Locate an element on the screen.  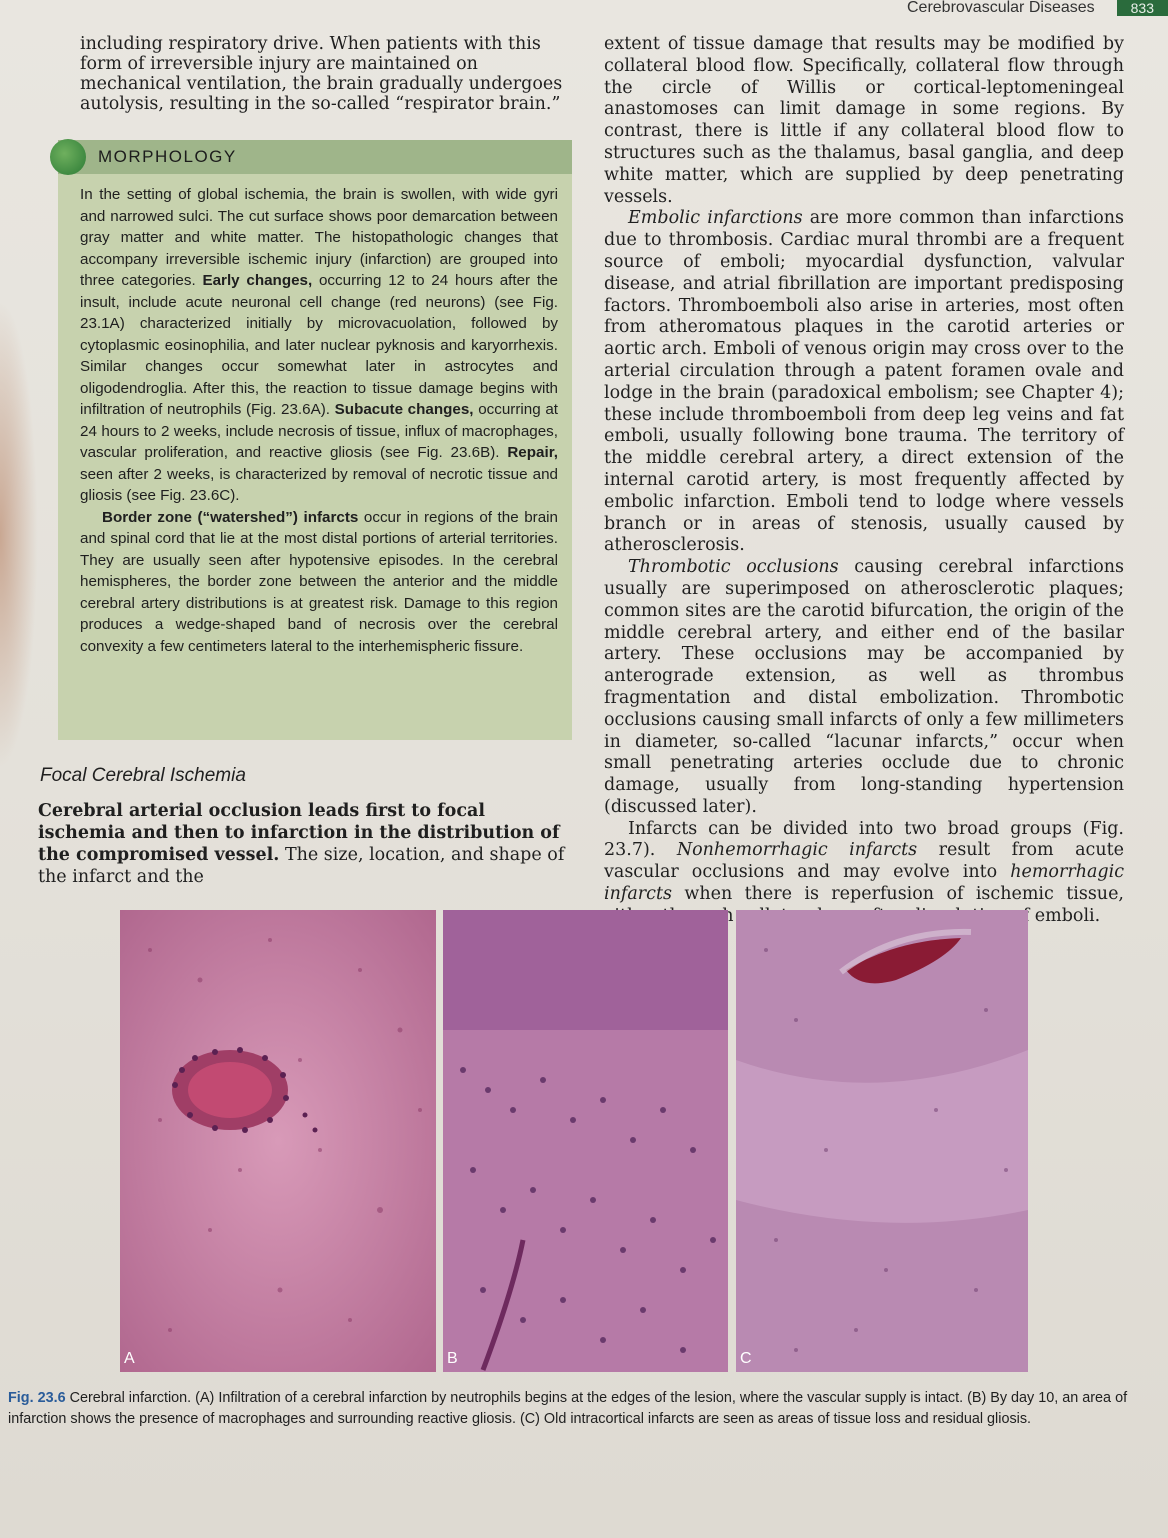
figure-caption-label: Fig. 23.6 is located at coordinates (37, 1398).